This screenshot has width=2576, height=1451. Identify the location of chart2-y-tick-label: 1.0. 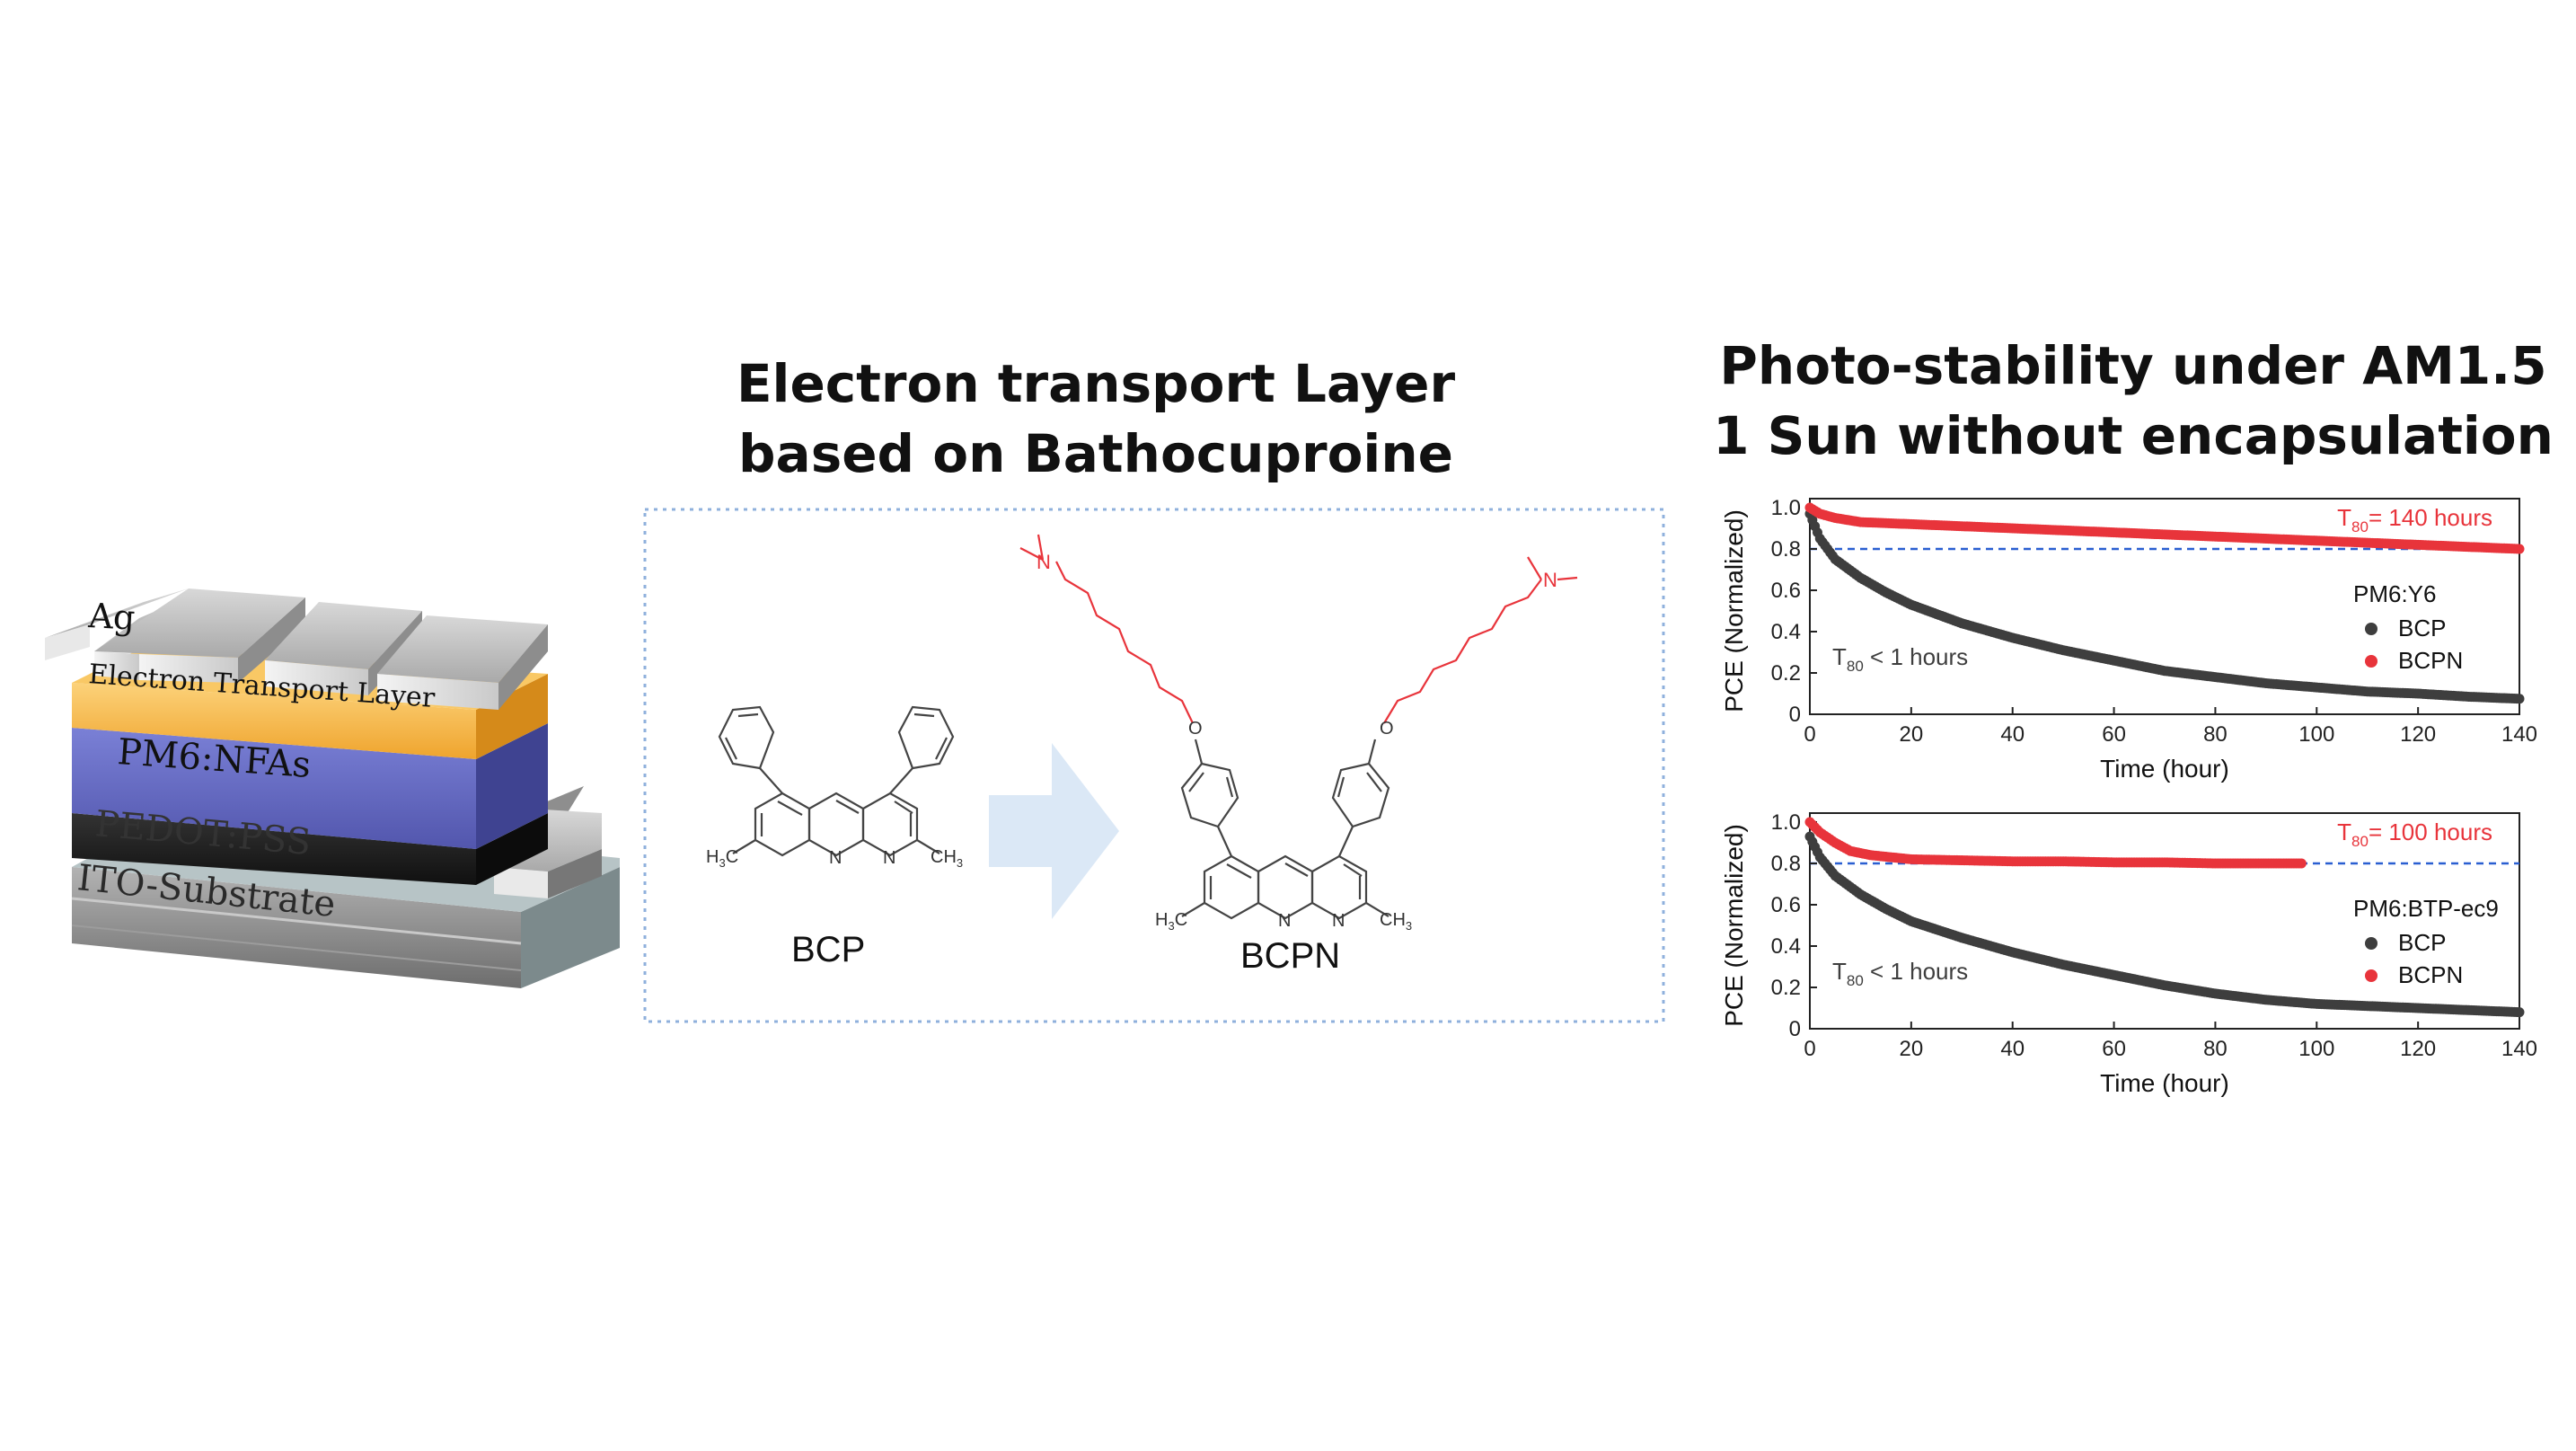
(1786, 822).